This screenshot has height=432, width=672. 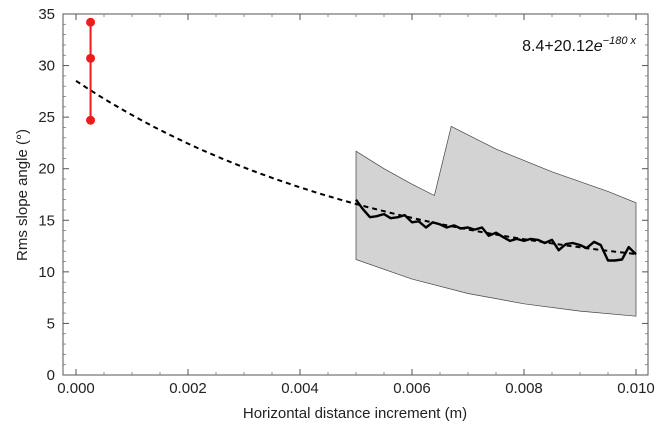 I want to click on y-tick-label: 30, so click(x=46, y=66).